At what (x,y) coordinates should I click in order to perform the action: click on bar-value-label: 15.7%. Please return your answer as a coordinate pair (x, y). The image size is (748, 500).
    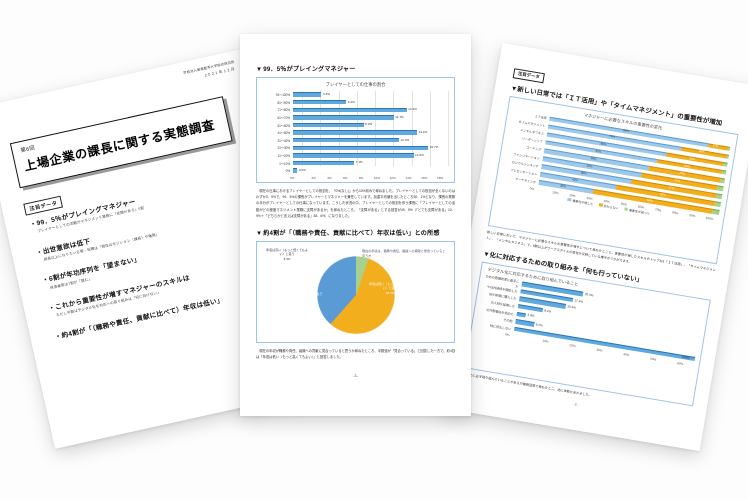
    Looking at the image, I should click on (434, 147).